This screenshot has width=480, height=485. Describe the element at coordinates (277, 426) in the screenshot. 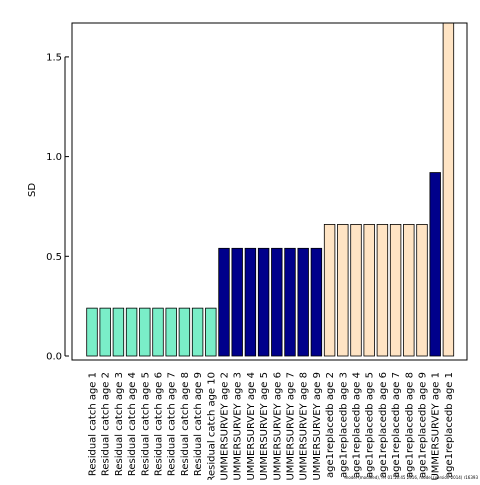

I see `x-tick-label-15: SUMMERSURVEY age 6` at that location.